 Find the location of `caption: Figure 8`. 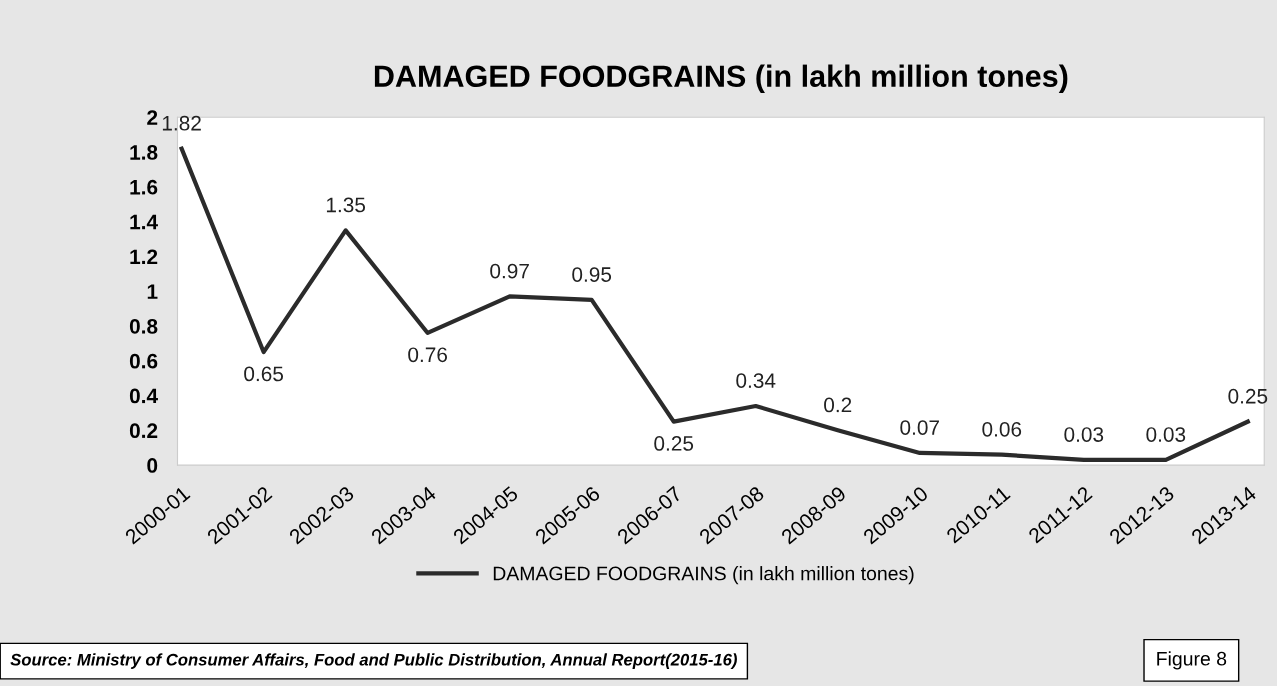

caption: Figure 8 is located at coordinates (1192, 660).